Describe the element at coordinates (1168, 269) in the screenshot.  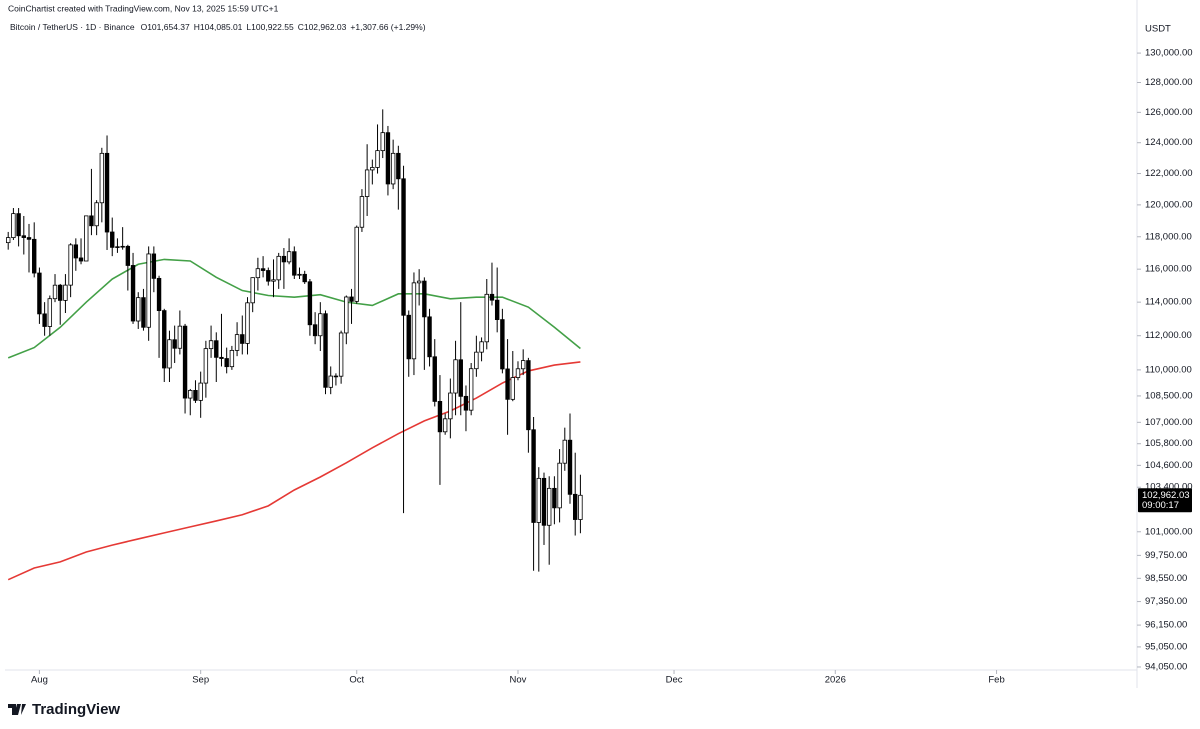
I see `y-tick-label: 116,000.00` at that location.